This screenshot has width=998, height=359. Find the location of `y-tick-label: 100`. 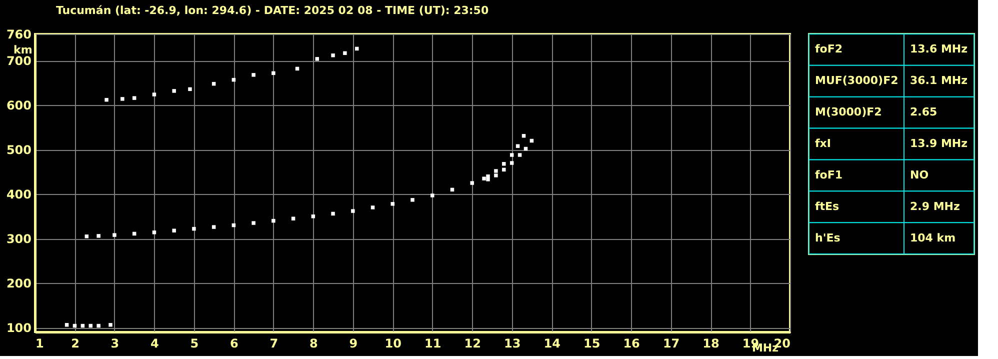

y-tick-label: 100 is located at coordinates (19, 328).